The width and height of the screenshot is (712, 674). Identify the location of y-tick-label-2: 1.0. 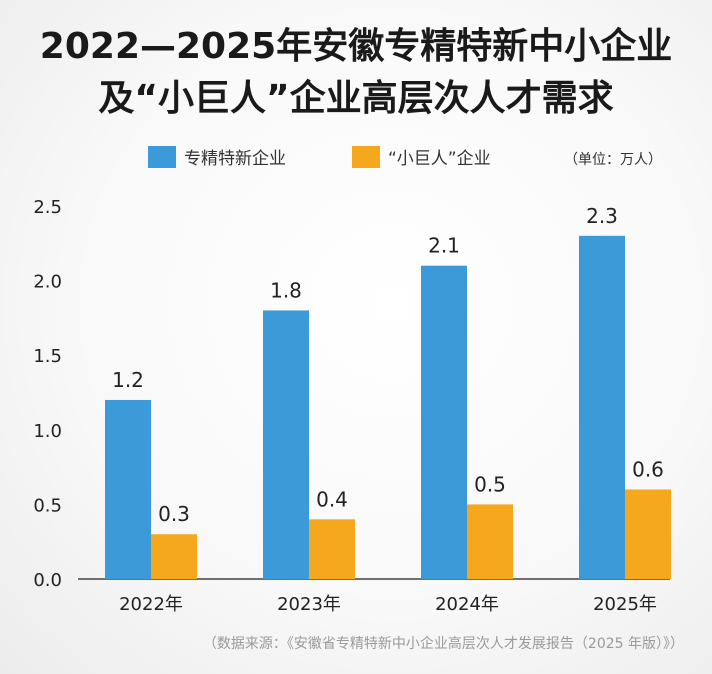
(47, 431).